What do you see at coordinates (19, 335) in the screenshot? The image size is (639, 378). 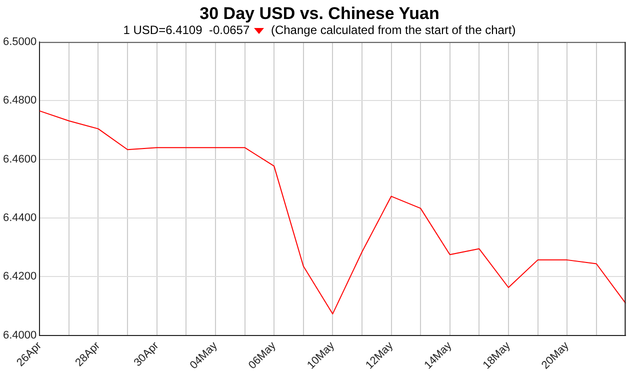 I see `y-tick-label: 6.4000` at bounding box center [19, 335].